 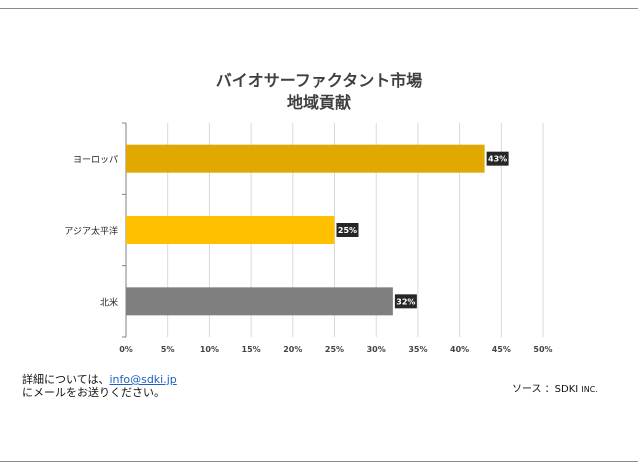 I want to click on x-tick-label: 50%, so click(x=542, y=349).